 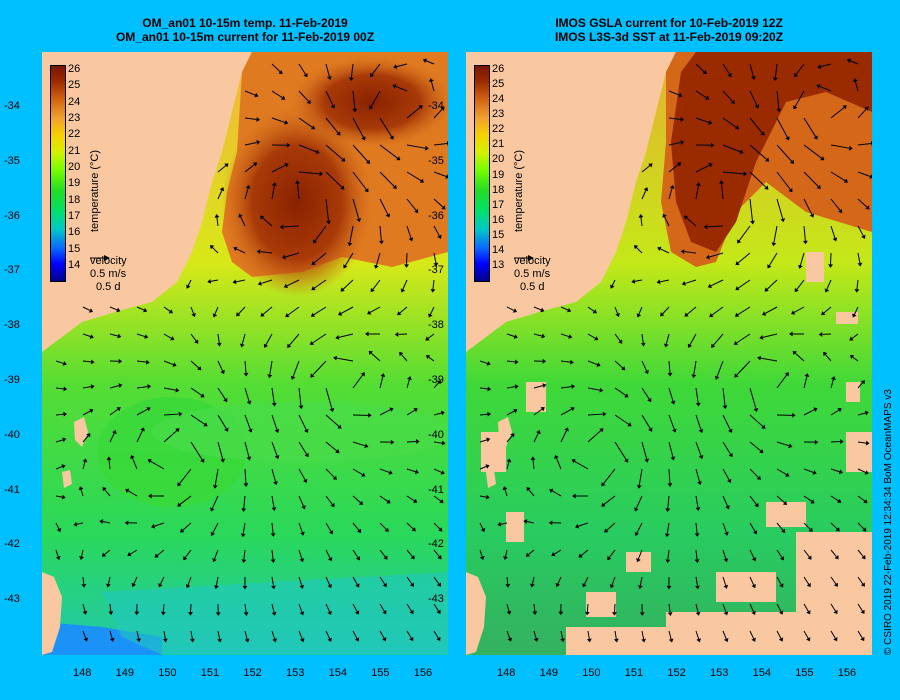 What do you see at coordinates (804, 673) in the screenshot?
I see `longitude-tick-label: 155` at bounding box center [804, 673].